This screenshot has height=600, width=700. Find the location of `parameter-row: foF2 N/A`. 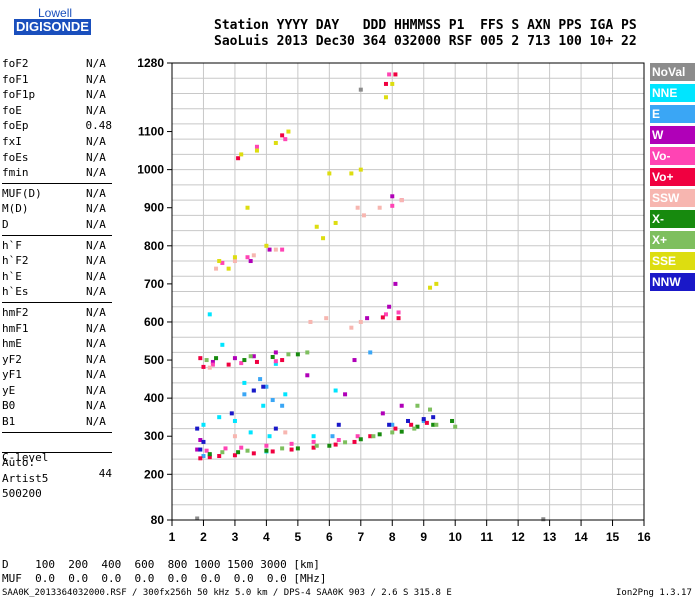

parameter-row: foF2 N/A is located at coordinates (57, 64).